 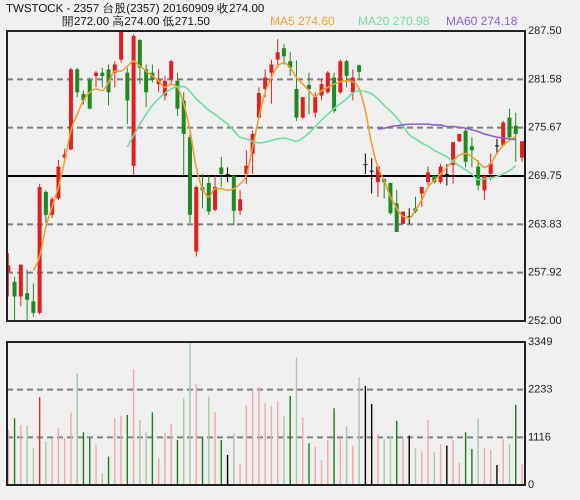 I want to click on text: MA20 270.98, so click(x=394, y=21).